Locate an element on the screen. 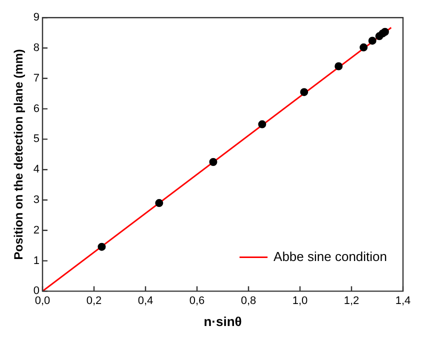 The width and height of the screenshot is (435, 342). y-axis-title: Position on the detection plane (mm) is located at coordinates (19, 154).